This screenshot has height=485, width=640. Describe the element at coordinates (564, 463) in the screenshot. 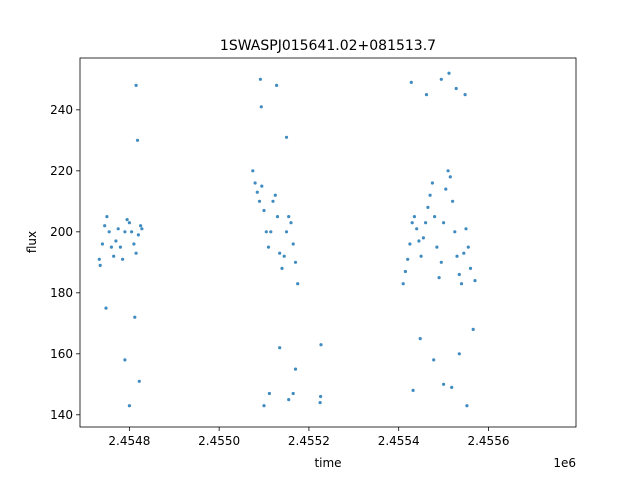

I see `x-axis-offset-label: 1e6` at that location.